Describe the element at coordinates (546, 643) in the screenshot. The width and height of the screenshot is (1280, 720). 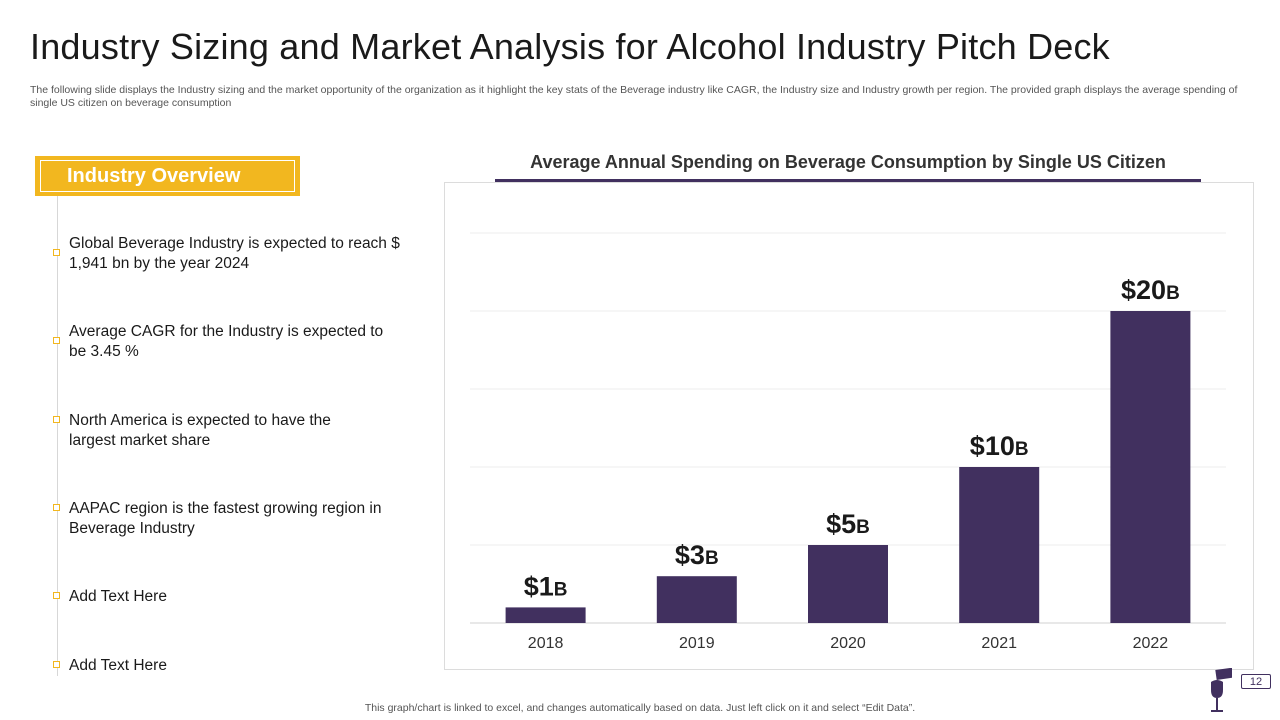
I see `x-tick-label: 2018` at that location.